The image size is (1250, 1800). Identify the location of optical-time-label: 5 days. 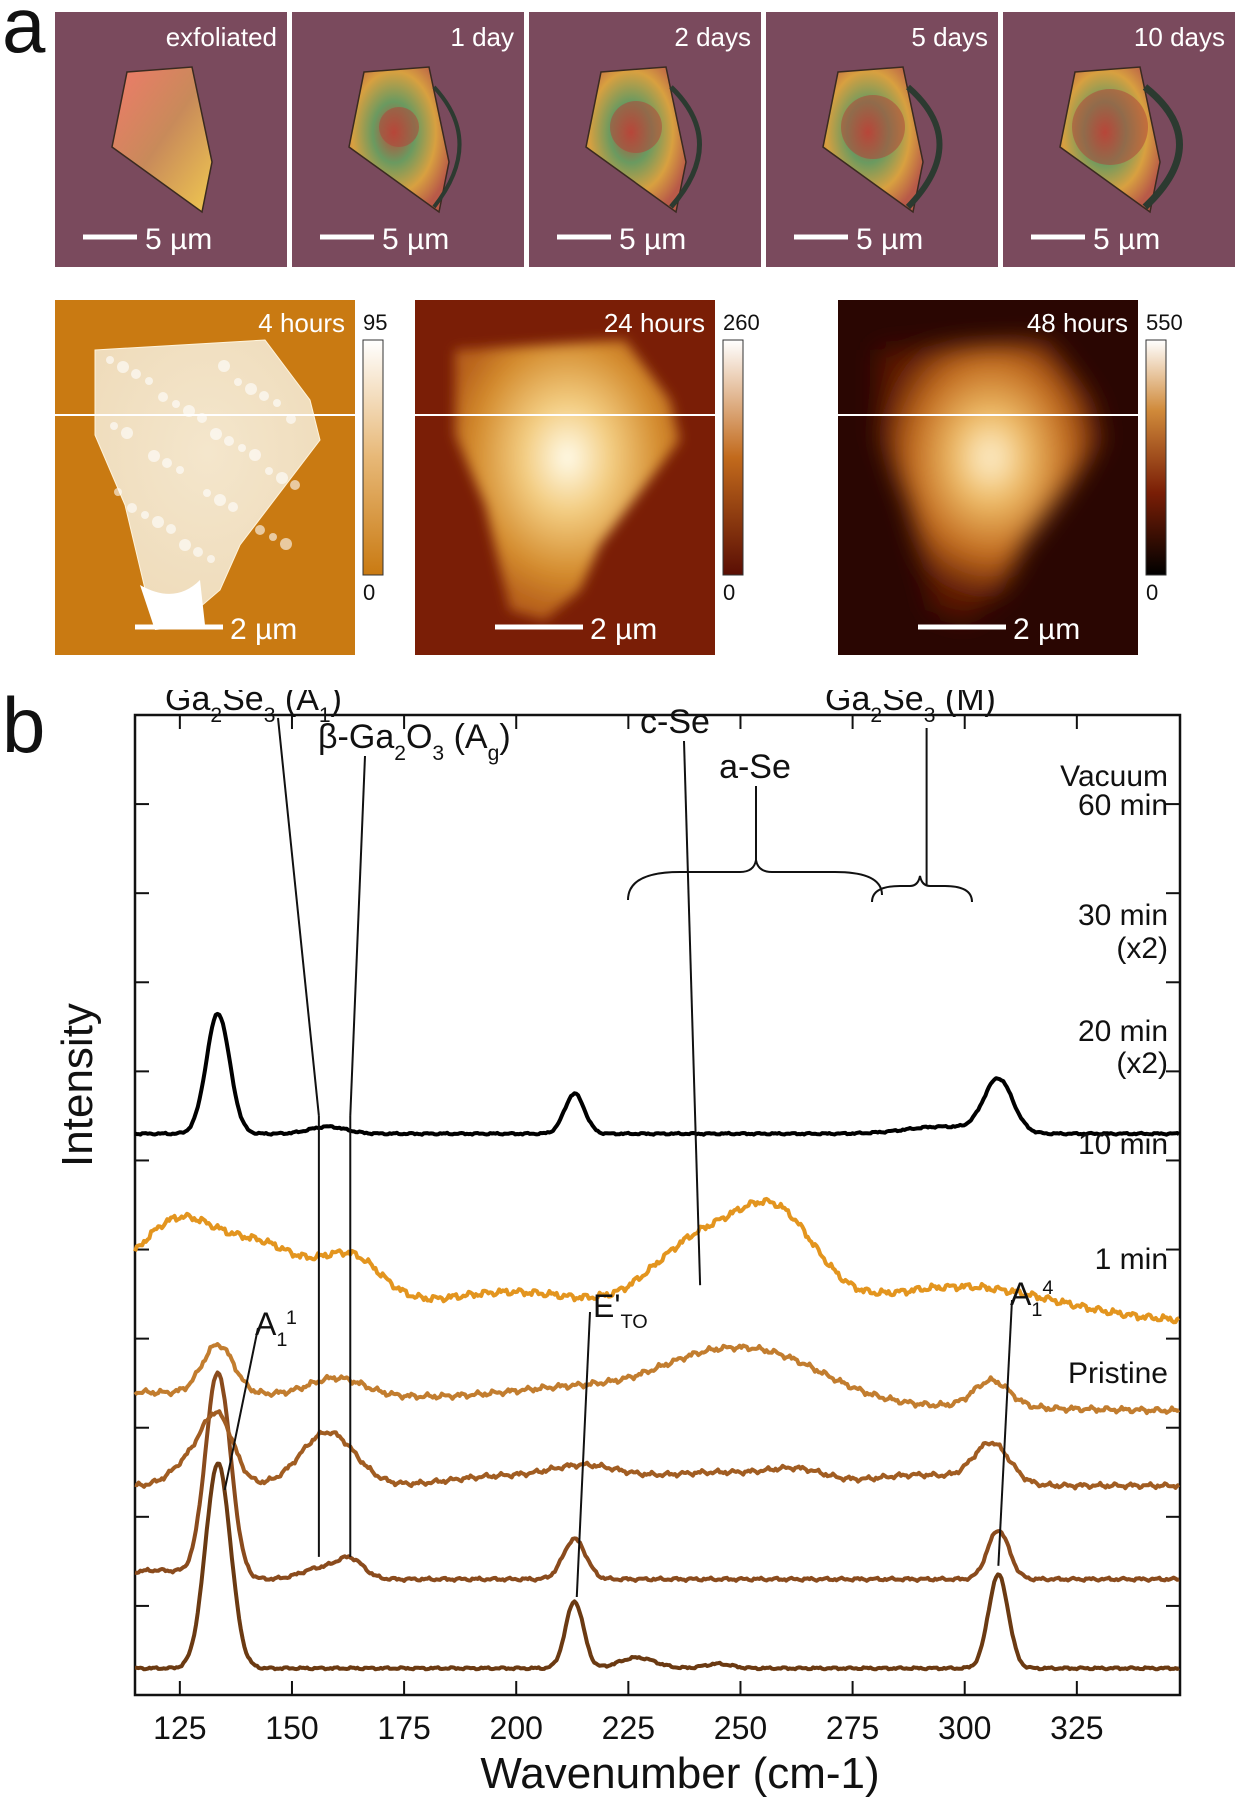
(949, 37).